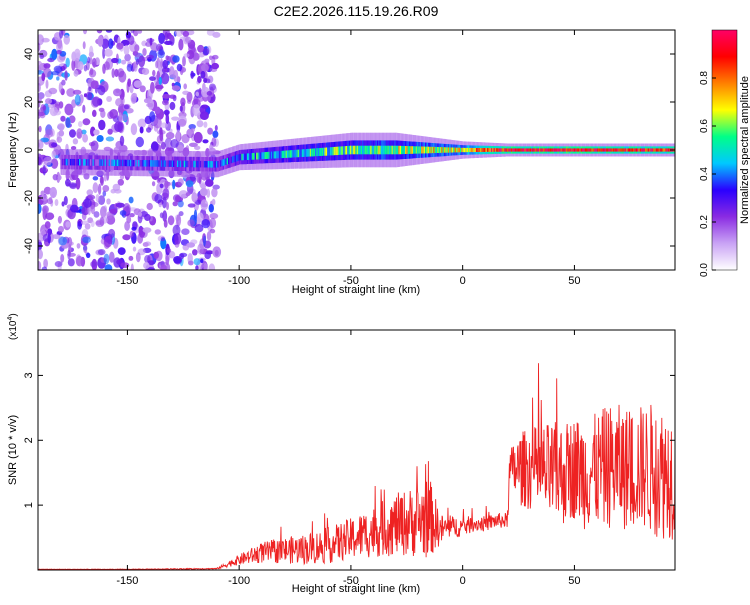 Image resolution: width=750 pixels, height=605 pixels. Describe the element at coordinates (29, 54) in the screenshot. I see `y-tick-label: 40` at that location.